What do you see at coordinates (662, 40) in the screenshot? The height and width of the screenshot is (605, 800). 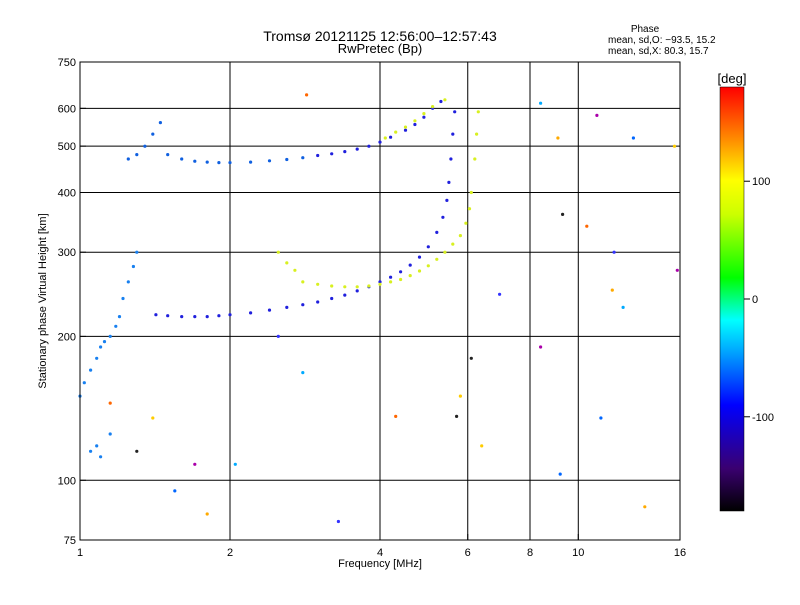 I see `stats-line-o: mean, sd,O: −93.5, 15.2` at bounding box center [662, 40].